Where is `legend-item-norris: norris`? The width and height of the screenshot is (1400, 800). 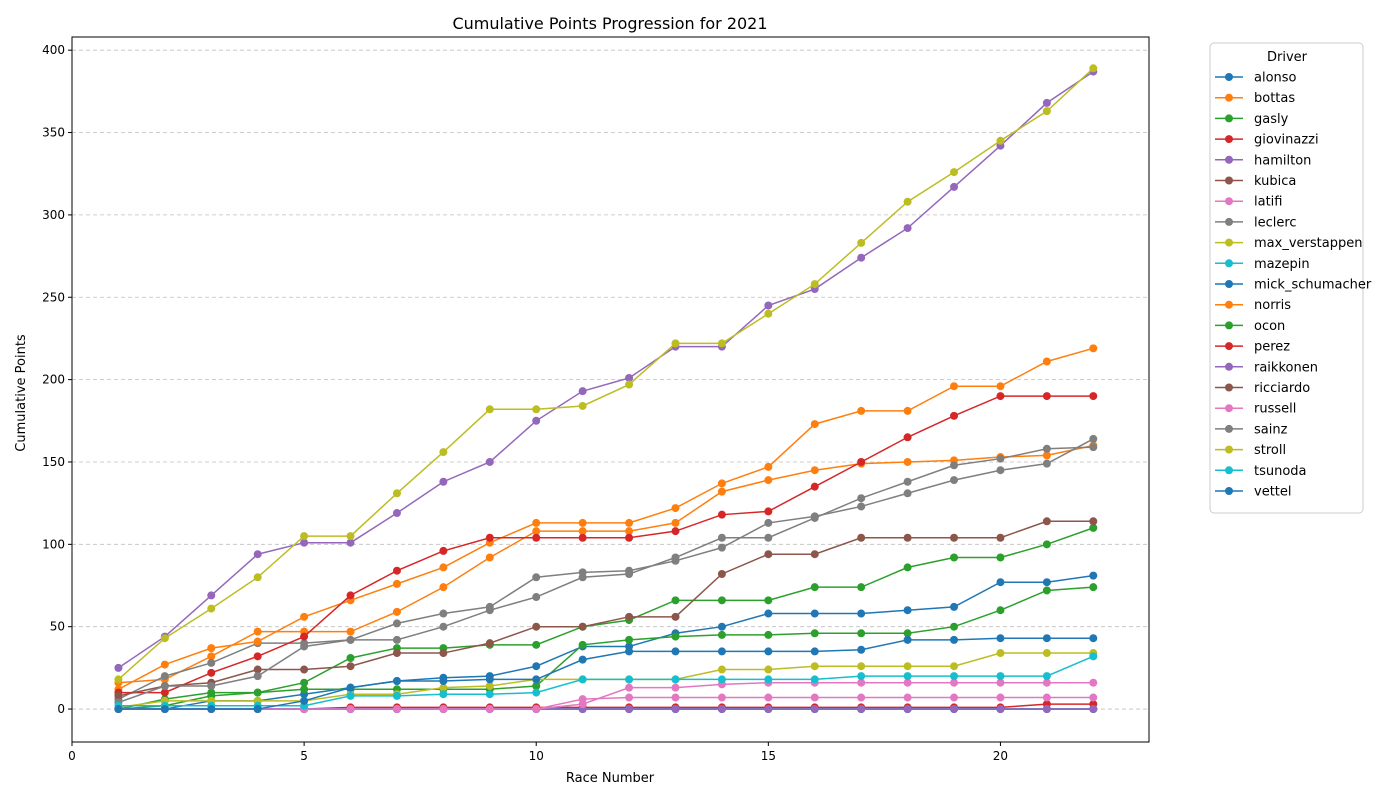 legend-item-norris: norris is located at coordinates (1253, 305).